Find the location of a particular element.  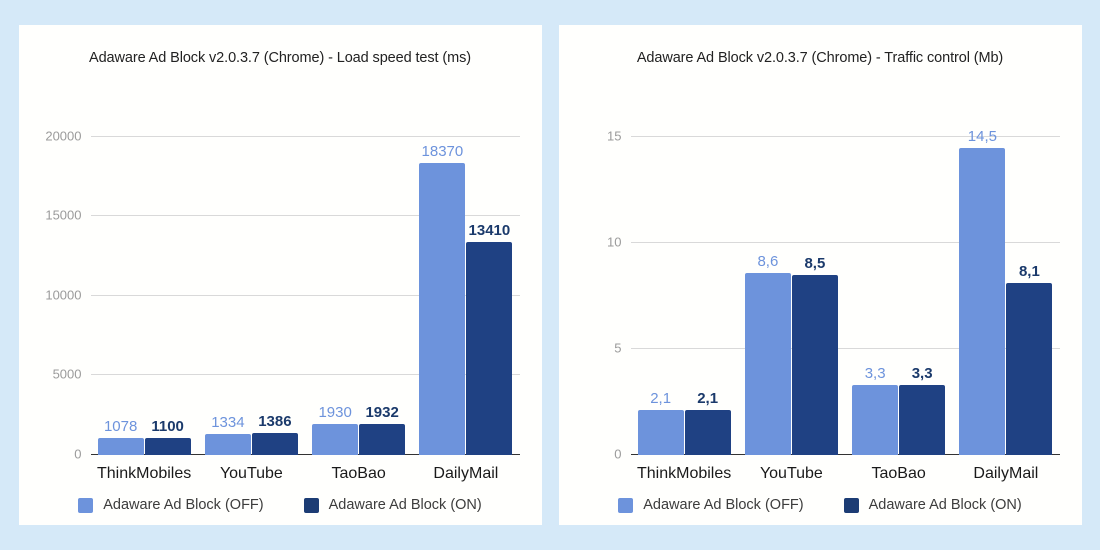

bar-off: 1930 is located at coordinates (335, 430).